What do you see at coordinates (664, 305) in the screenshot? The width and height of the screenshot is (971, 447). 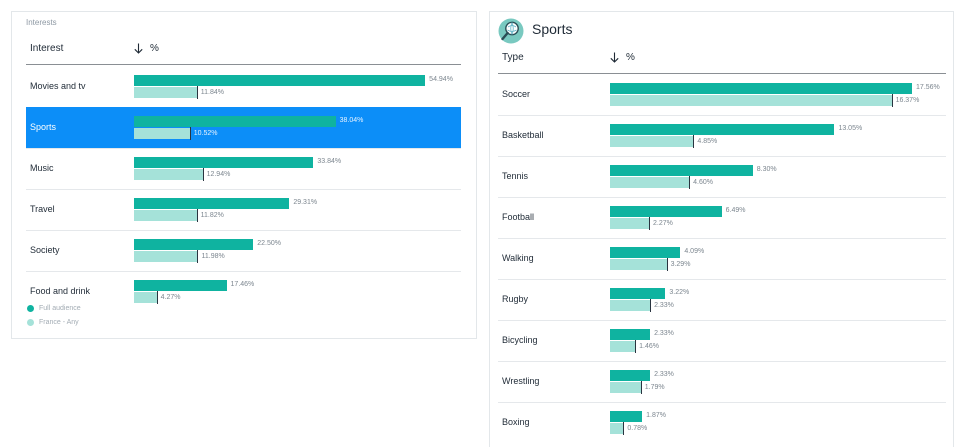 I see `value-france-any: 2.33%` at bounding box center [664, 305].